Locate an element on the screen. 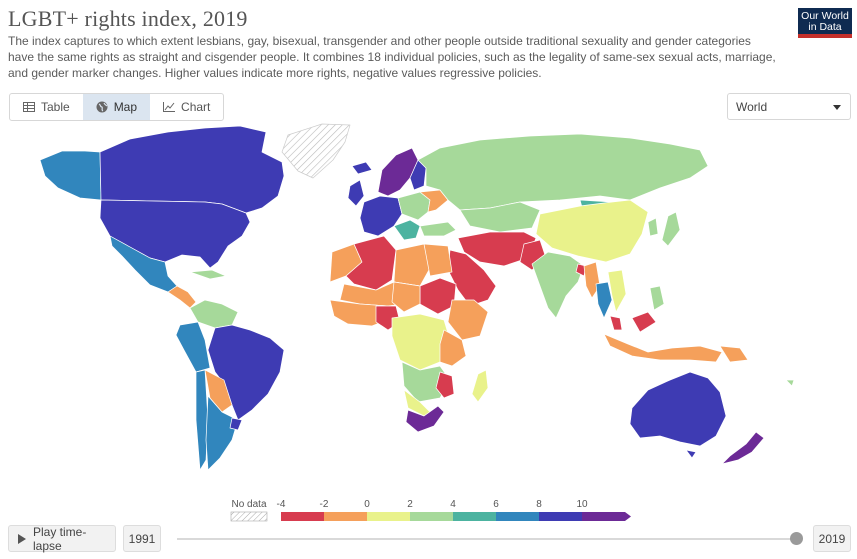 This screenshot has width=857, height=559. legend-tick-label: 4 is located at coordinates (453, 504).